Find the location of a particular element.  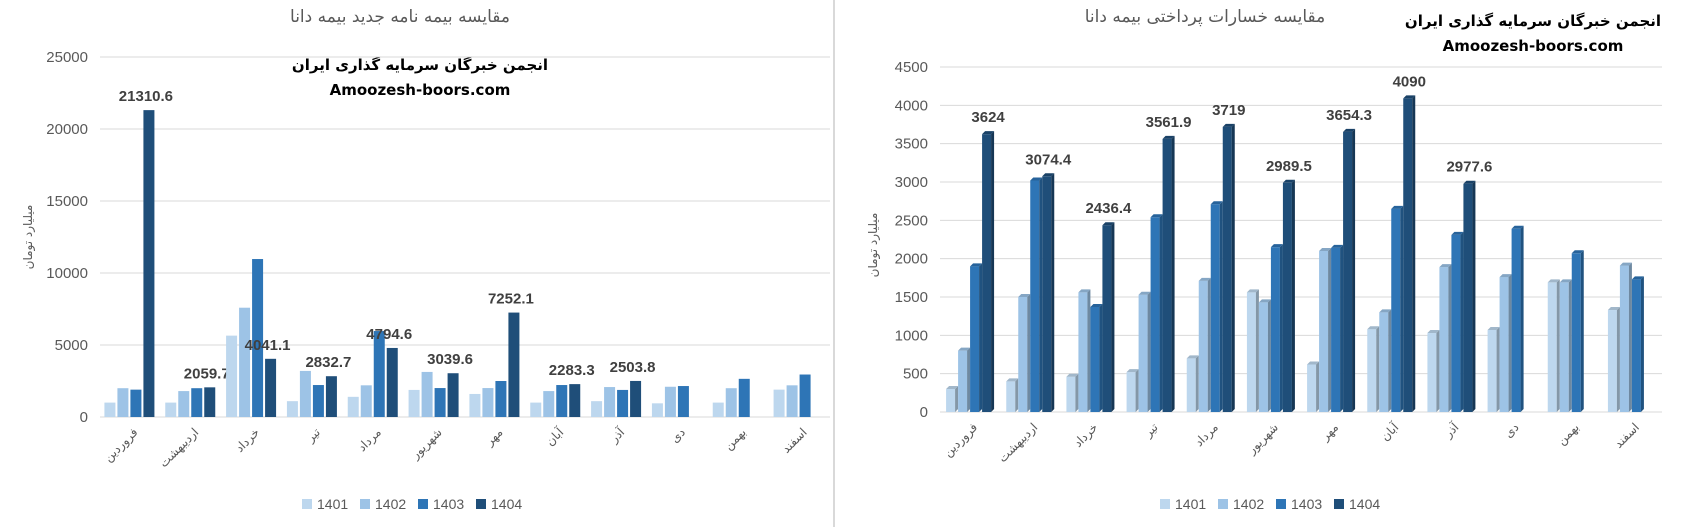

right-chart-data-label: 3719 is located at coordinates (1228, 110).